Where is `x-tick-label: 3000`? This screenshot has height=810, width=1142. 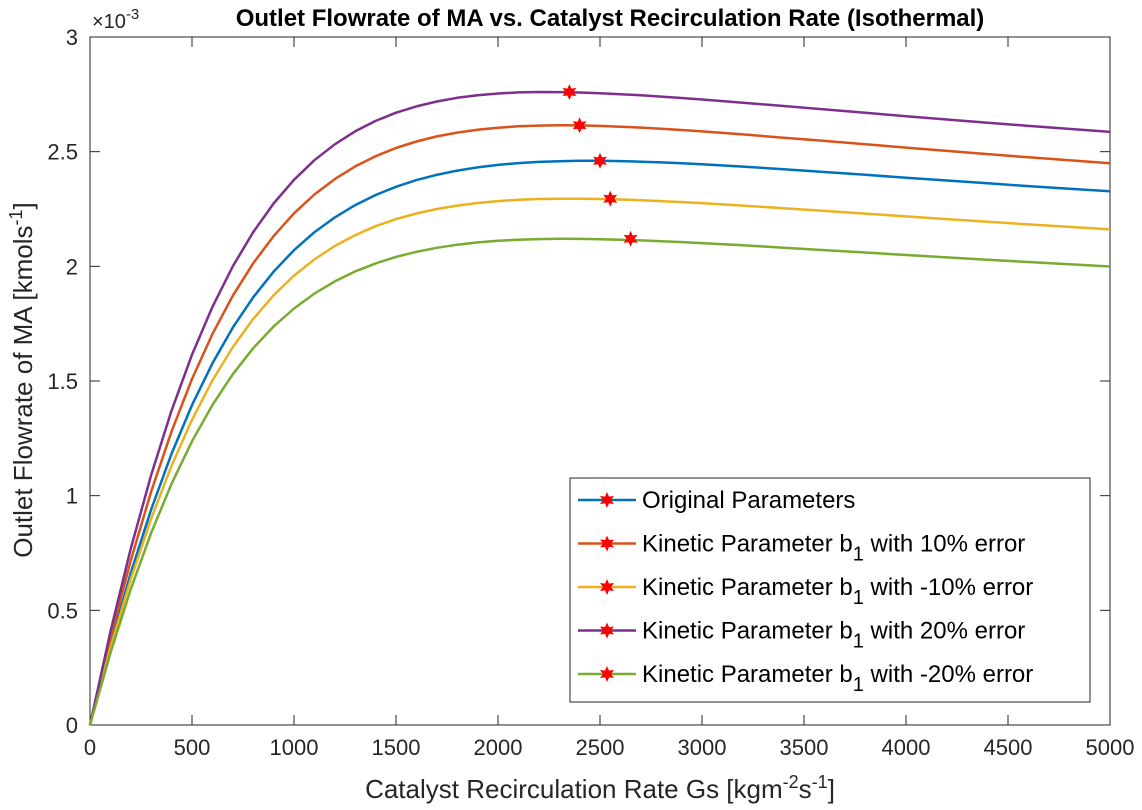
x-tick-label: 3000 is located at coordinates (702, 747).